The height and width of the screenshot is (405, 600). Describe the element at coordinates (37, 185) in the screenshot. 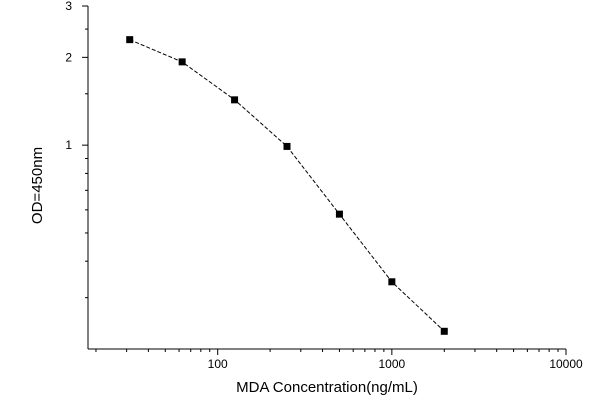

I see `y-axis-title: OD=450nm` at that location.